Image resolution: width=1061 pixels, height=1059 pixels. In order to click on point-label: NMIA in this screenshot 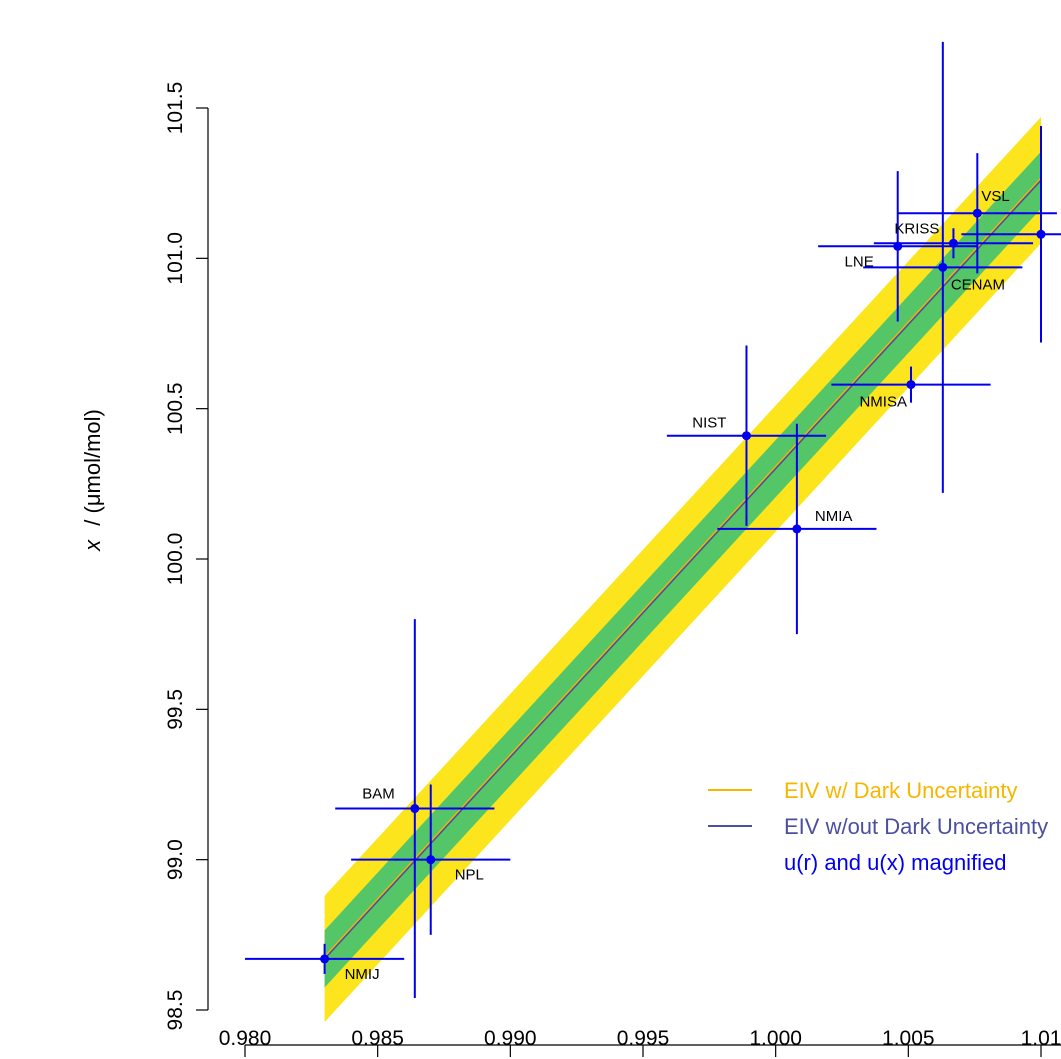, I will do `click(834, 516)`.